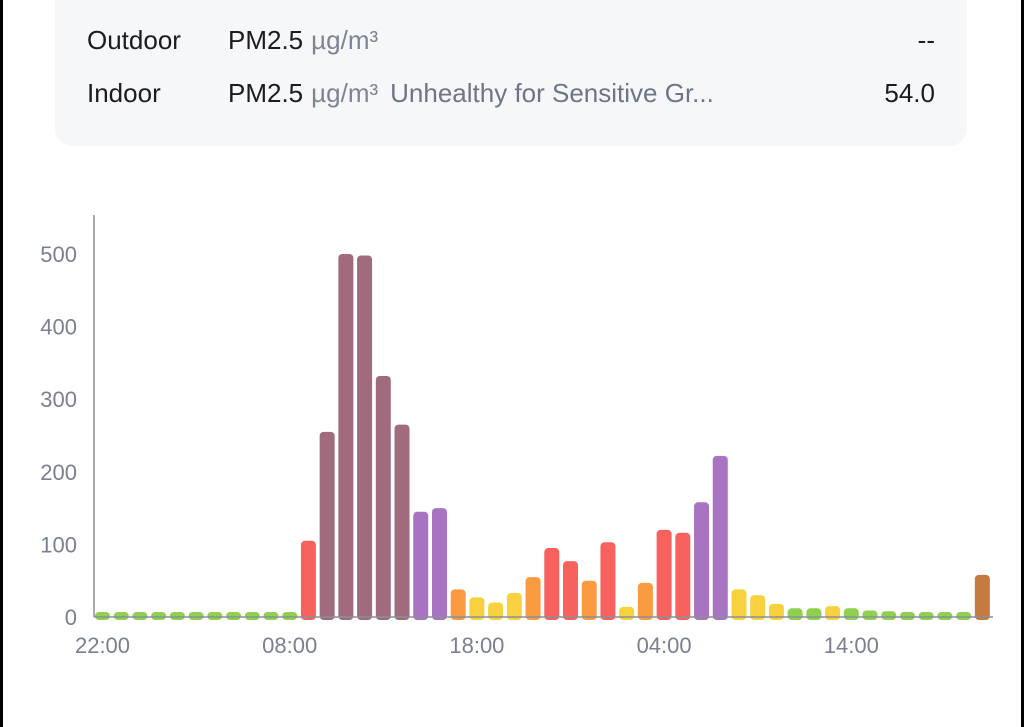  What do you see at coordinates (58, 544) in the screenshot?
I see `y-tick-label: 100` at bounding box center [58, 544].